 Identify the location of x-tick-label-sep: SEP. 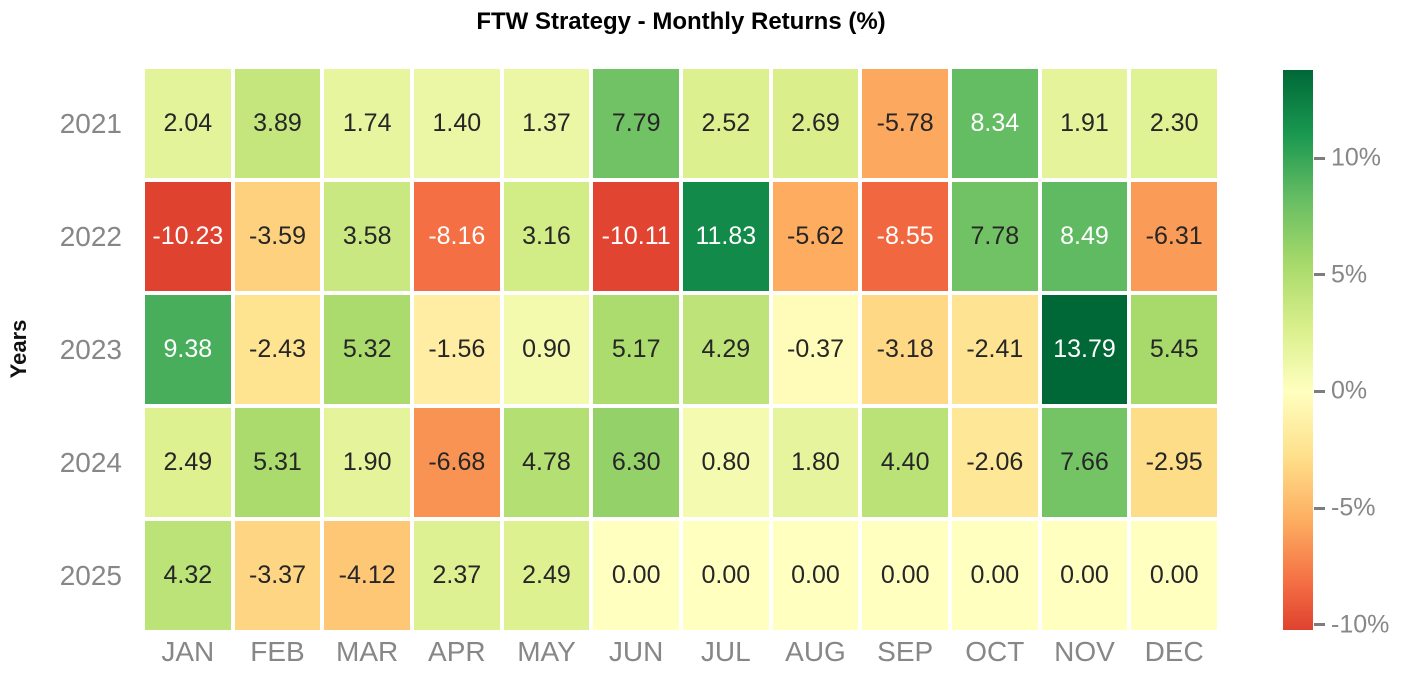
(905, 651).